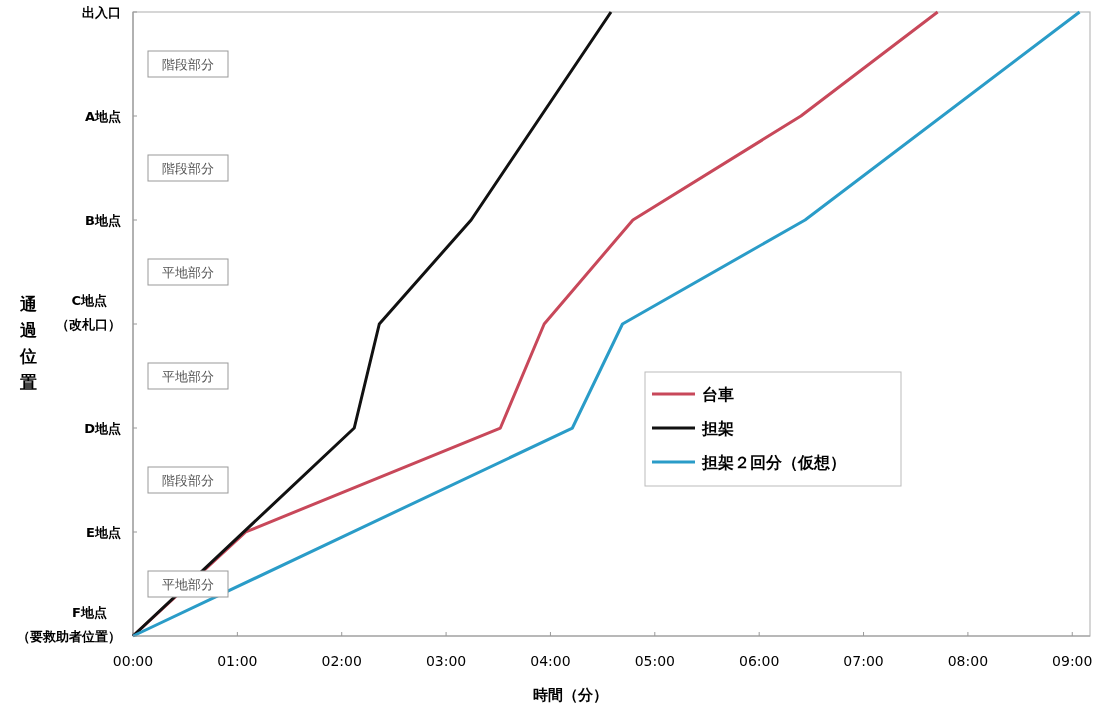  What do you see at coordinates (101, 12) in the screenshot?
I see `text: 出入口` at bounding box center [101, 12].